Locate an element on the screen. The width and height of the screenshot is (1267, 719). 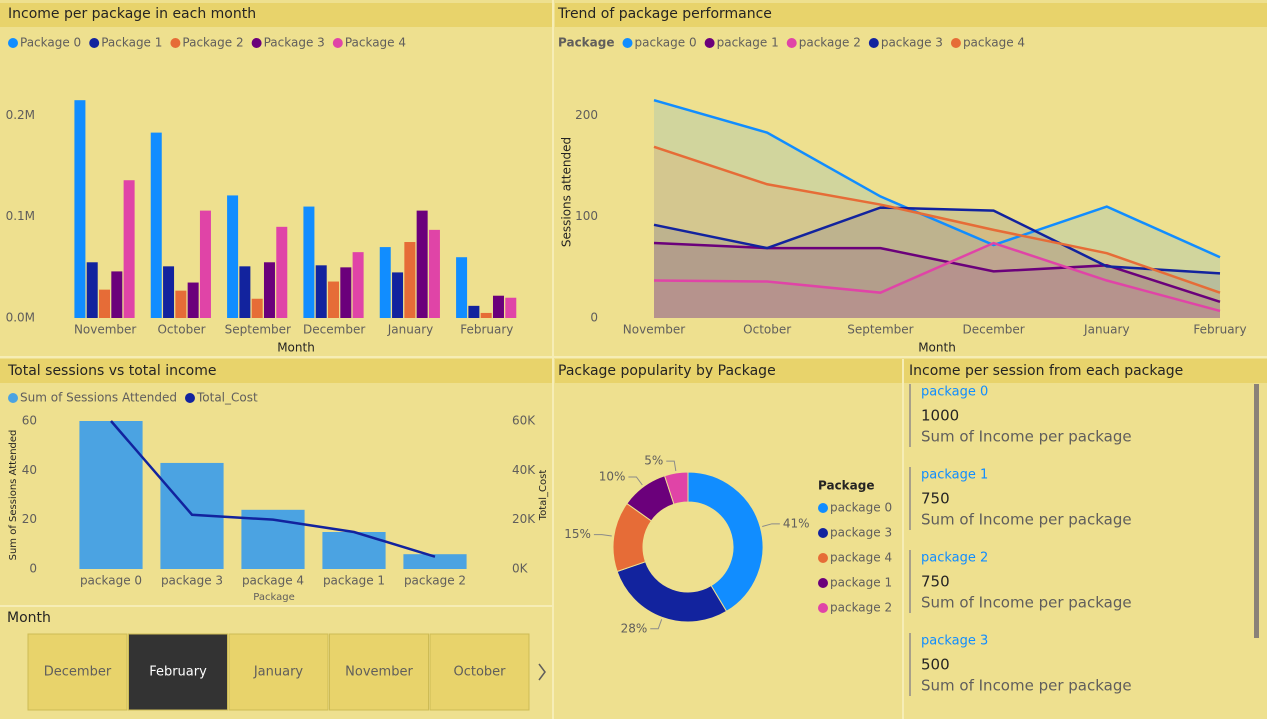
card-value: 1000 is located at coordinates (940, 416).